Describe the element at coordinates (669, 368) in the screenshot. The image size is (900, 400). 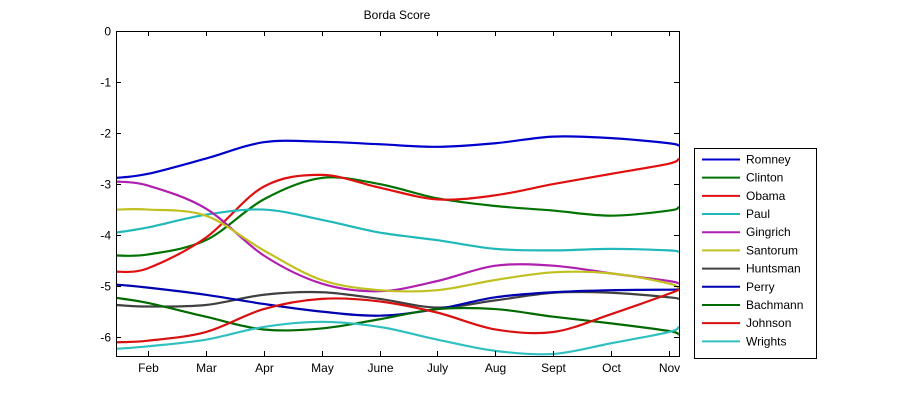
I see `x-tick-label: Nov` at that location.